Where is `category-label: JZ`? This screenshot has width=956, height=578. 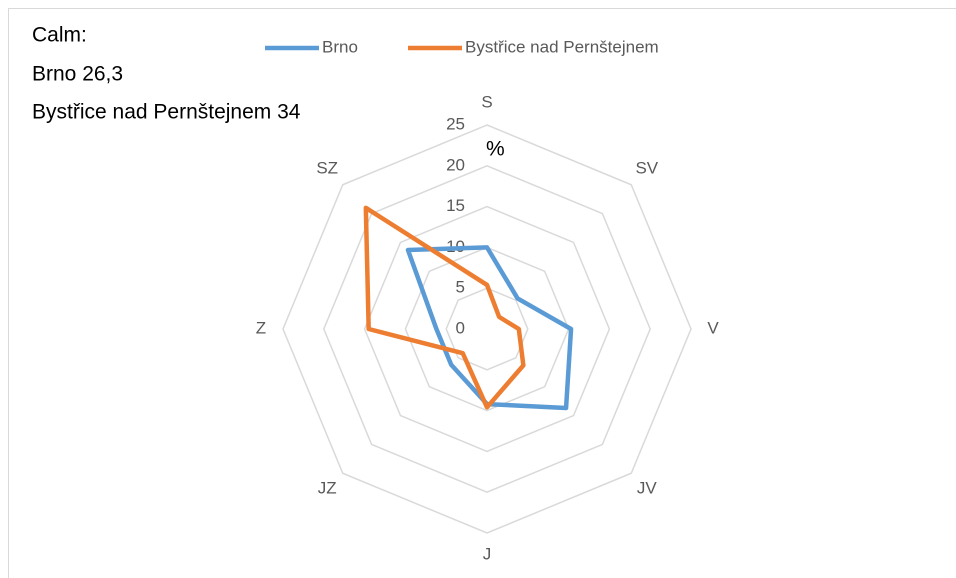
category-label: JZ is located at coordinates (327, 487).